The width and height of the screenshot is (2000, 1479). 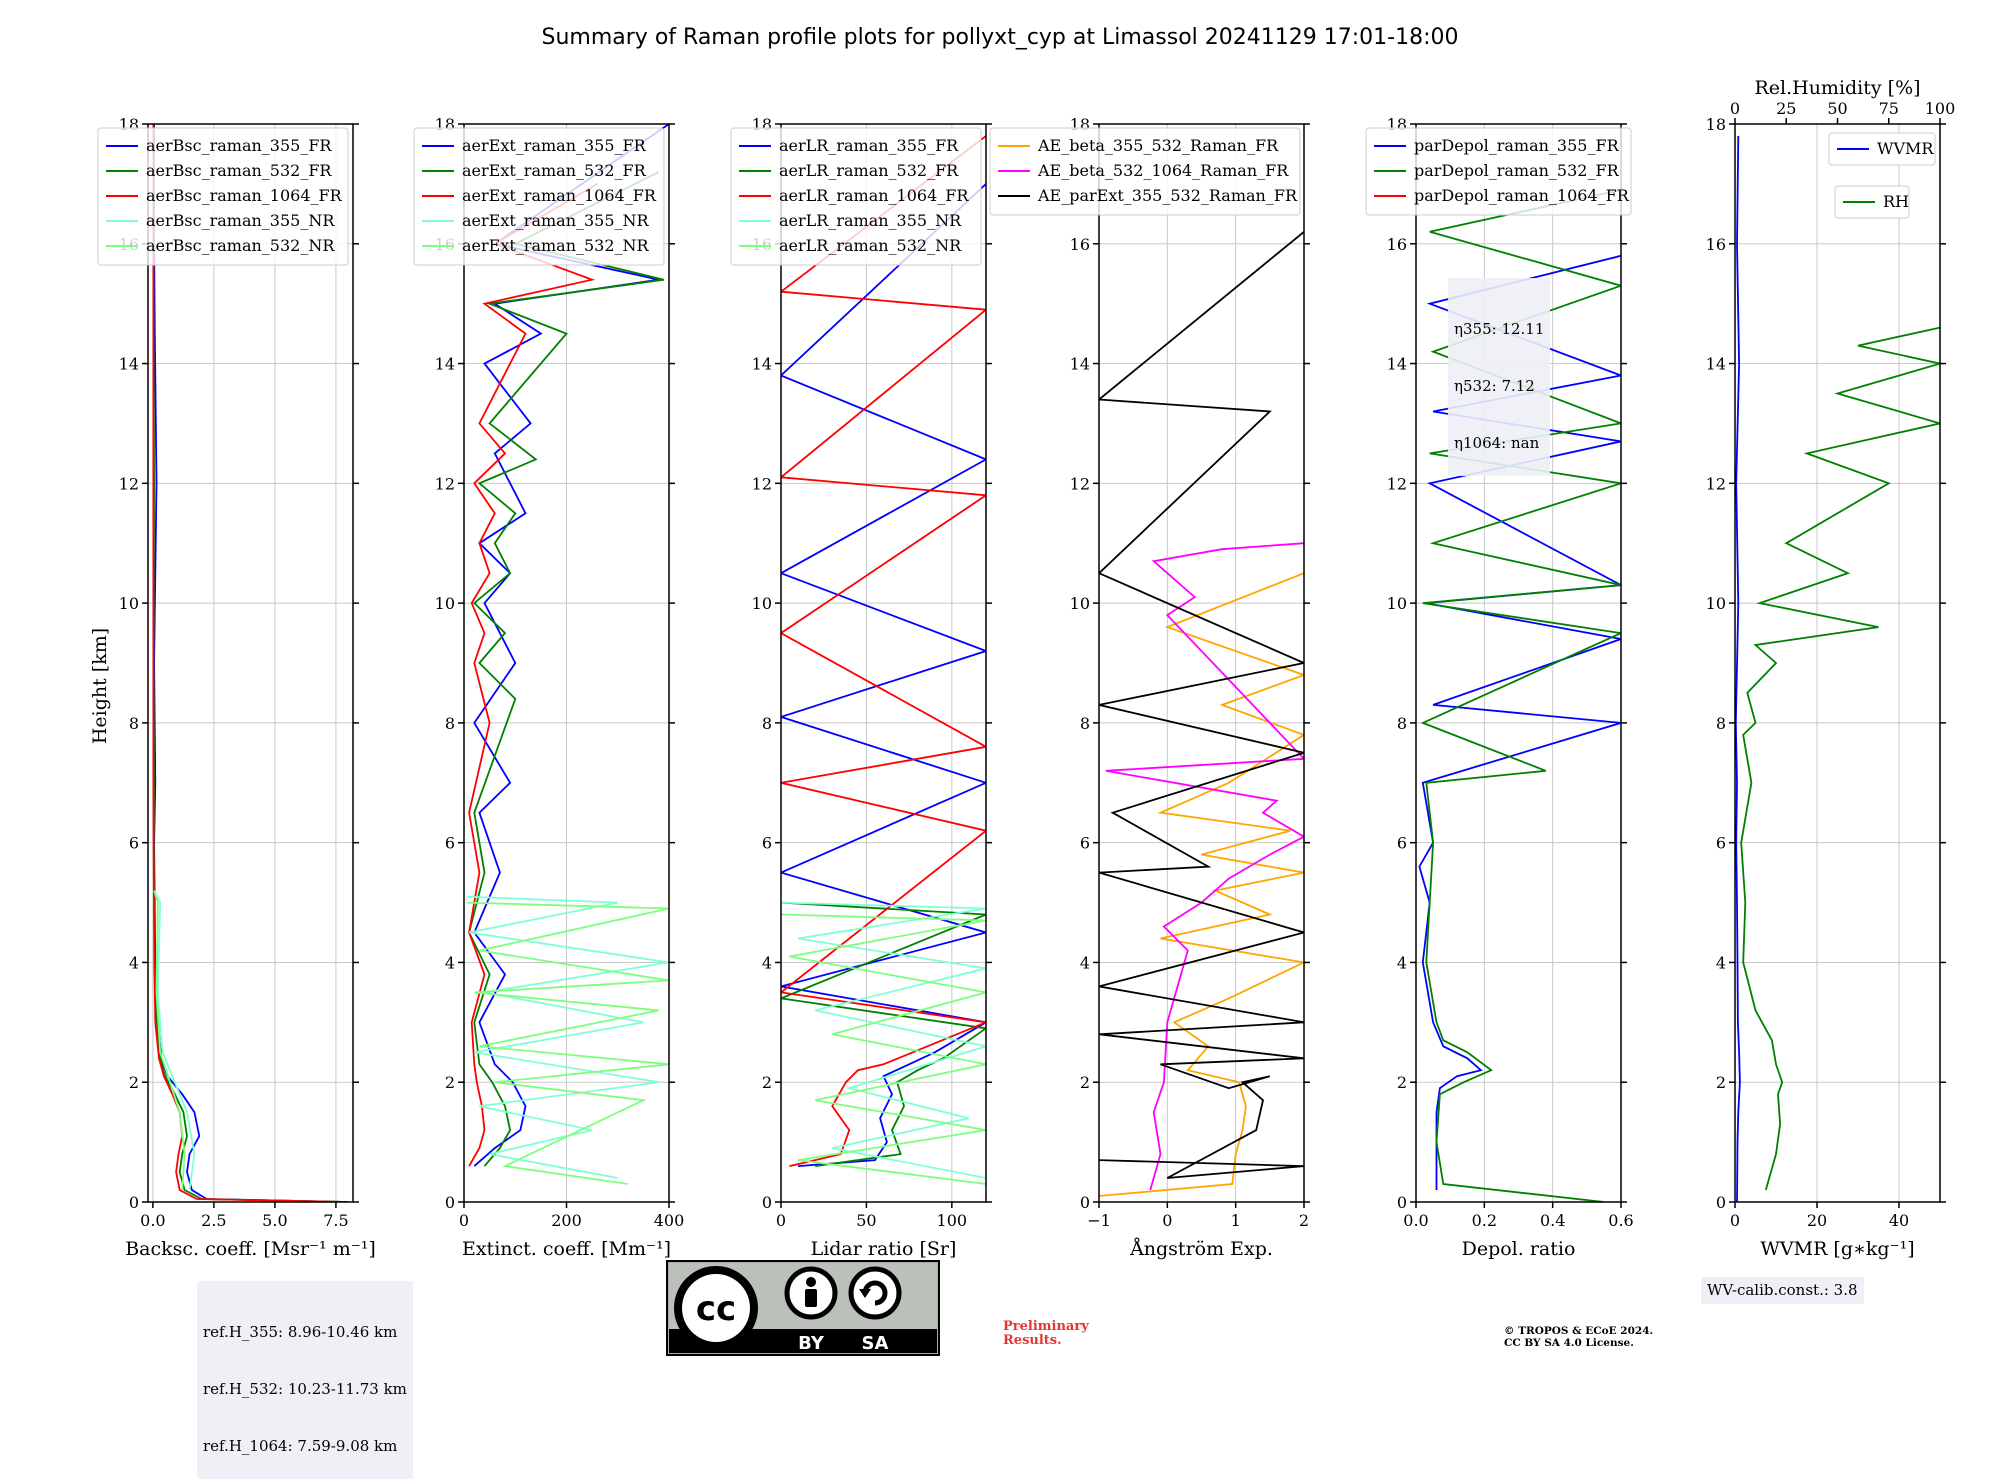 I want to click on x-tick-label: 0.2, so click(x=1484, y=1220).